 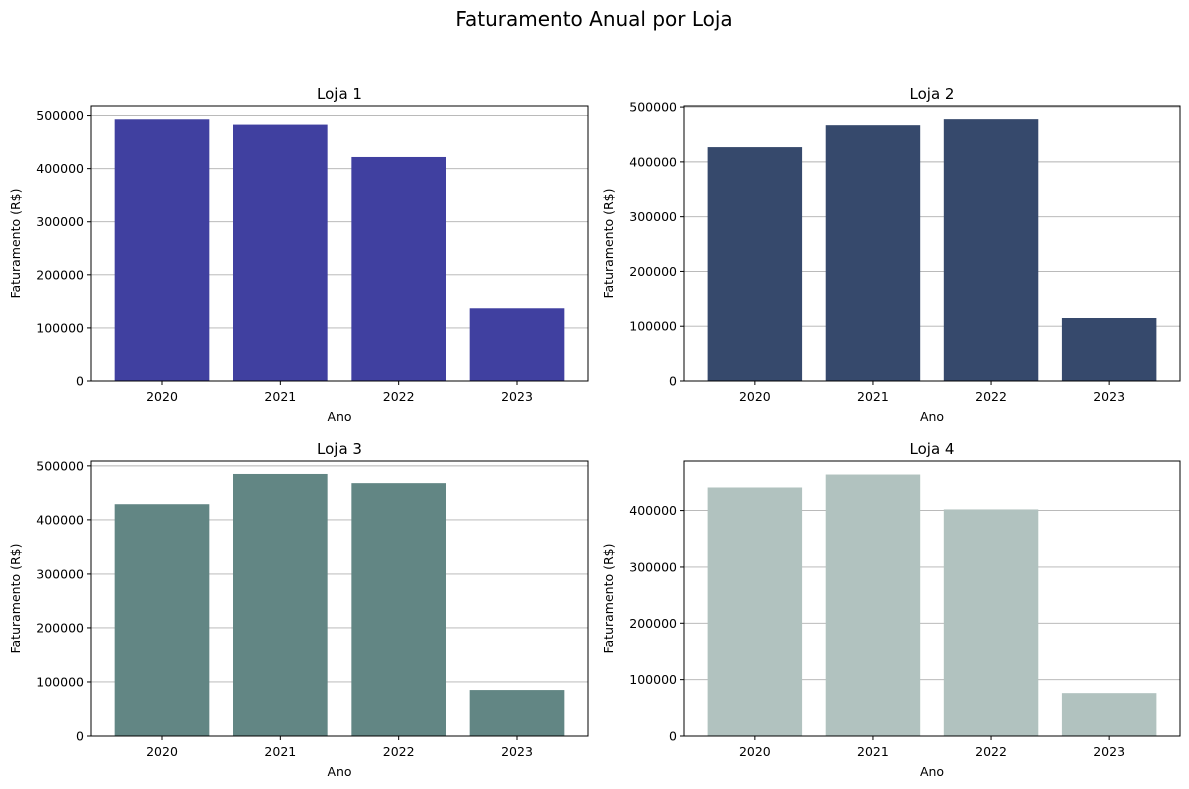 I want to click on subplot-title: Loja 1, so click(x=339, y=94).